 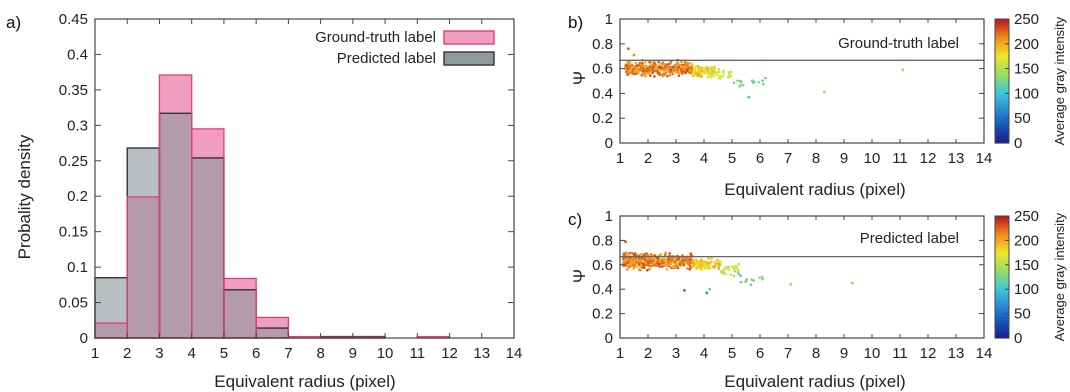 I want to click on panel-label-c: c), so click(x=575, y=219).